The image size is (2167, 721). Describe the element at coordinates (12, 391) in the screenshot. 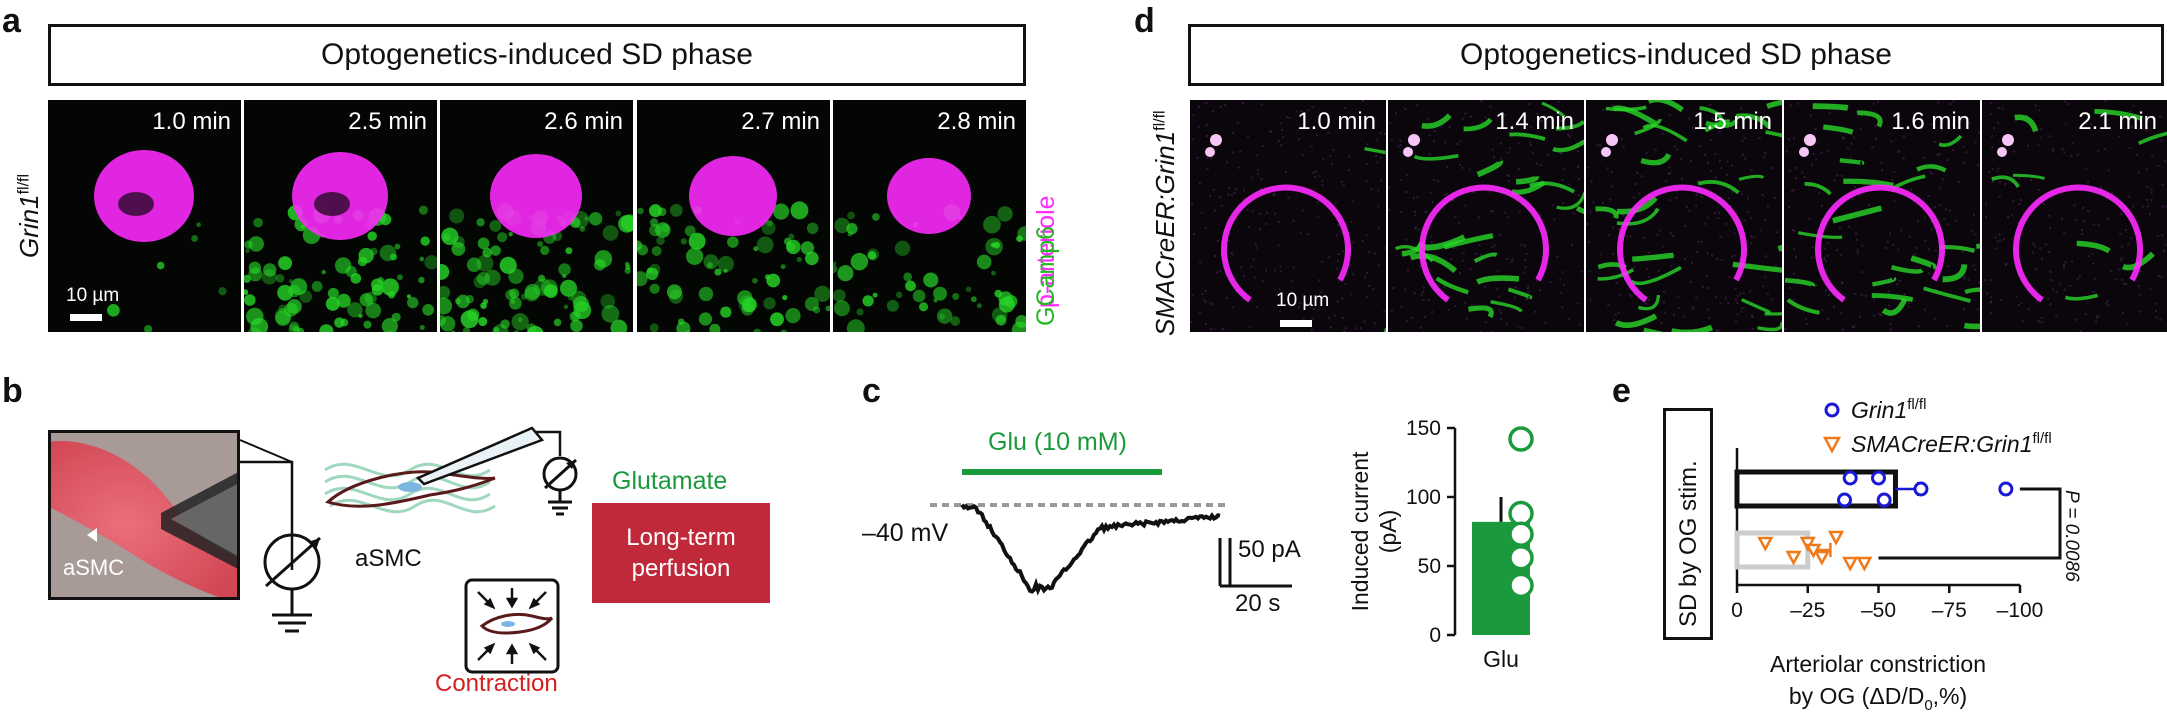

I see `panel-letter-b: b` at that location.